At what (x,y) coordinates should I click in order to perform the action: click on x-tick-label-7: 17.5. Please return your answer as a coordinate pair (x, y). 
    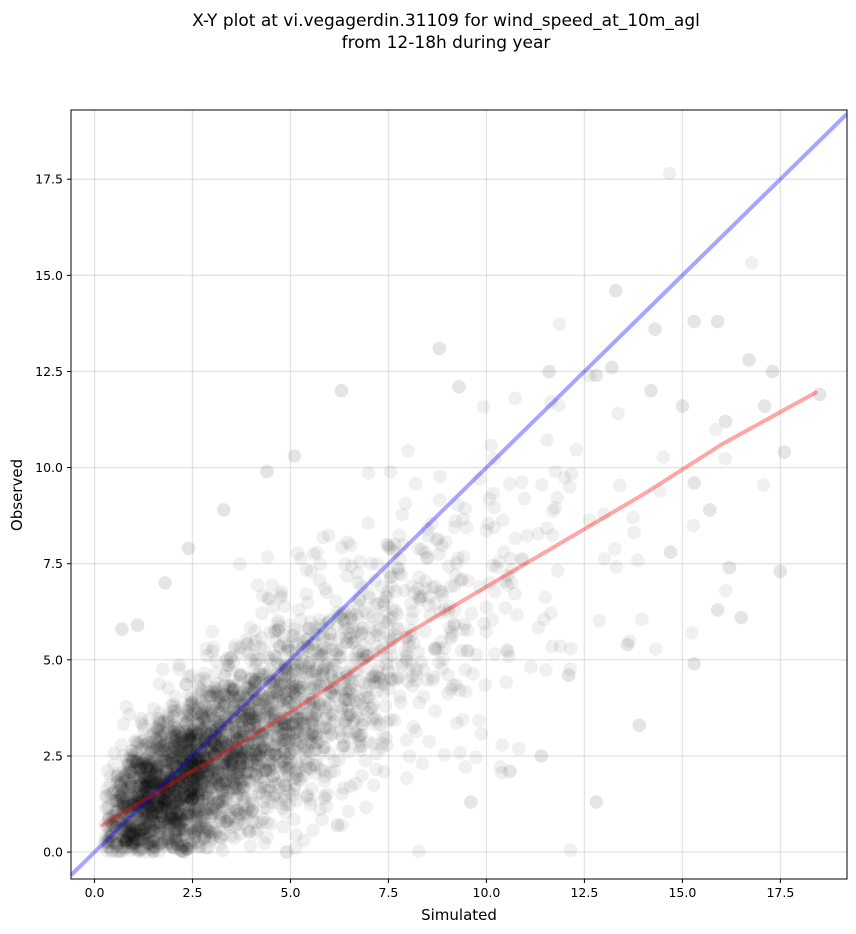
    Looking at the image, I should click on (780, 892).